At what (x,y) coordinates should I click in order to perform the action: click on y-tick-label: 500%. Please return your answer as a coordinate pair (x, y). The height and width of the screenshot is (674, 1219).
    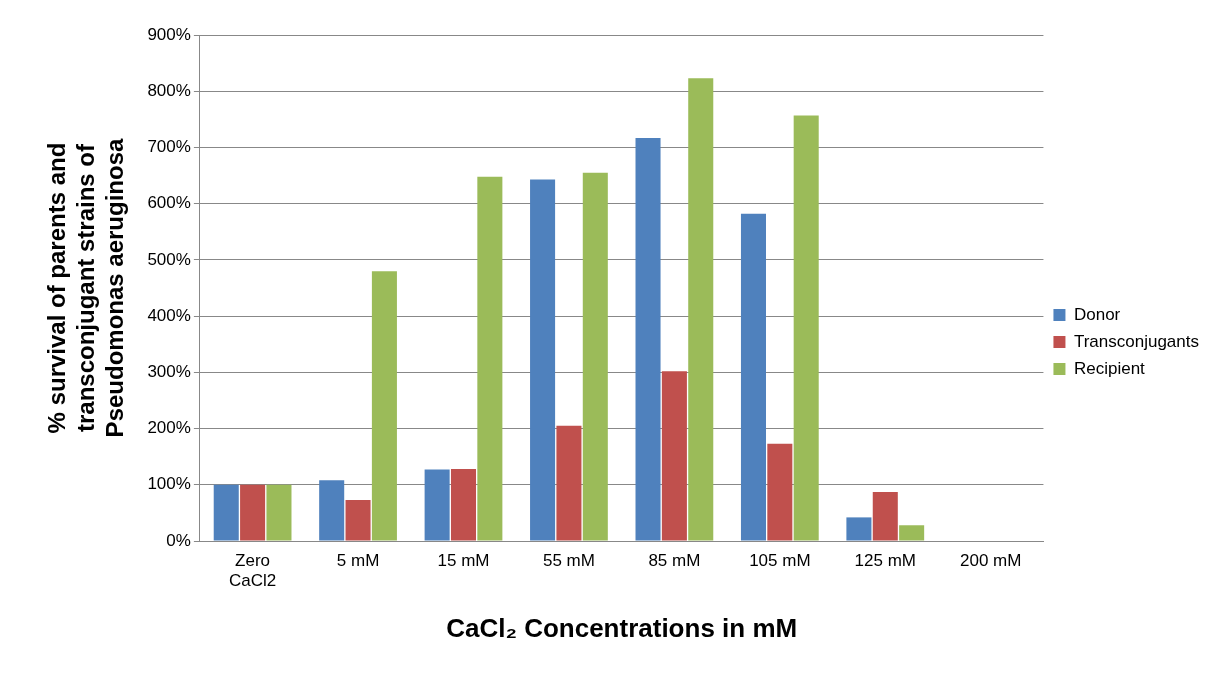
    Looking at the image, I should click on (169, 259).